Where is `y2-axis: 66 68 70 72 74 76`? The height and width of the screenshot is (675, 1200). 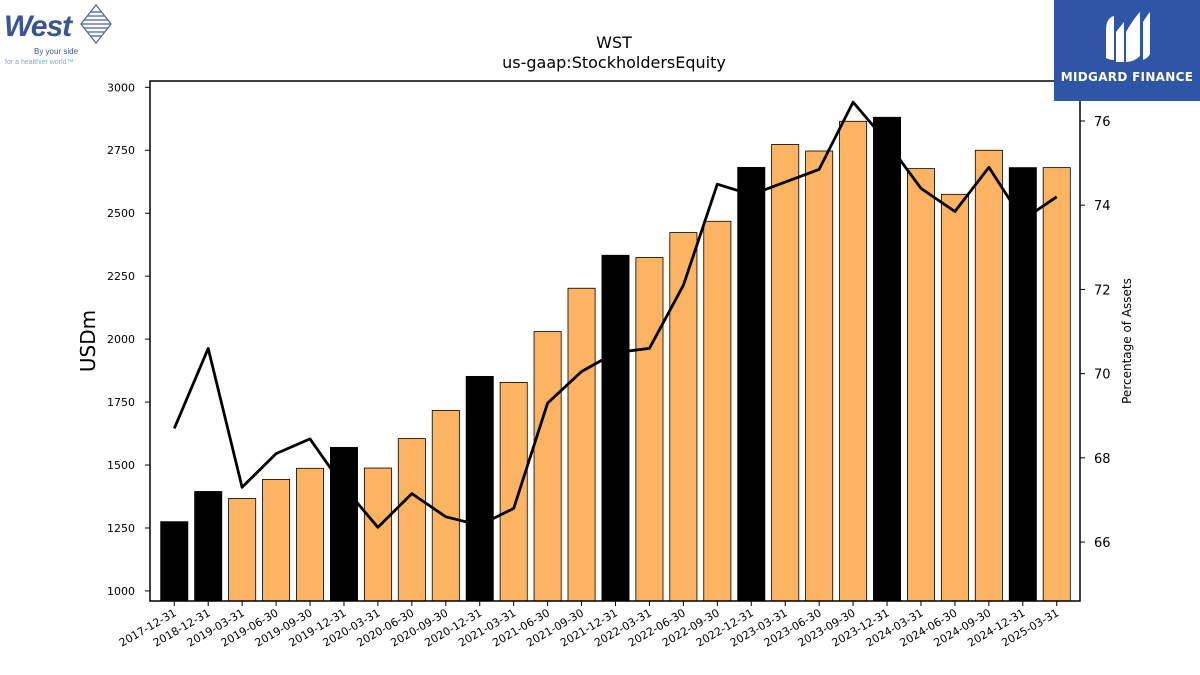
y2-axis: 66 68 70 72 74 76 is located at coordinates (1095, 333).